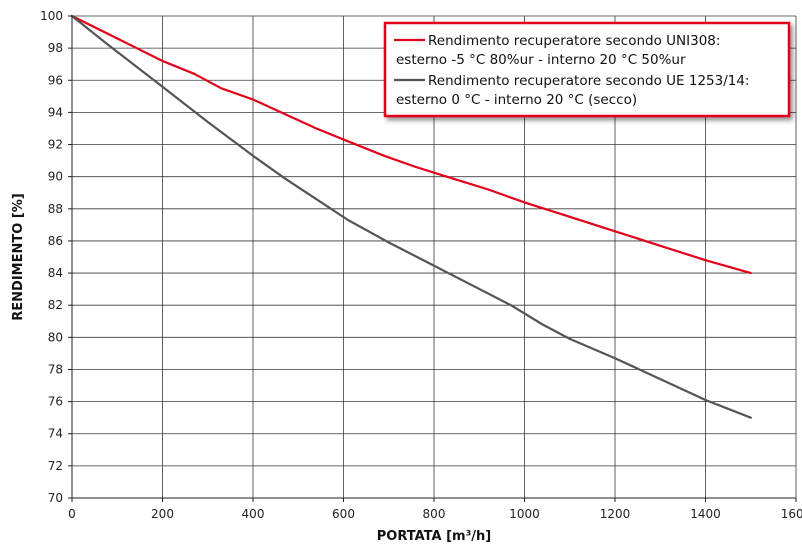 This screenshot has width=802, height=551. I want to click on y-tick-label: 80, so click(55, 337).